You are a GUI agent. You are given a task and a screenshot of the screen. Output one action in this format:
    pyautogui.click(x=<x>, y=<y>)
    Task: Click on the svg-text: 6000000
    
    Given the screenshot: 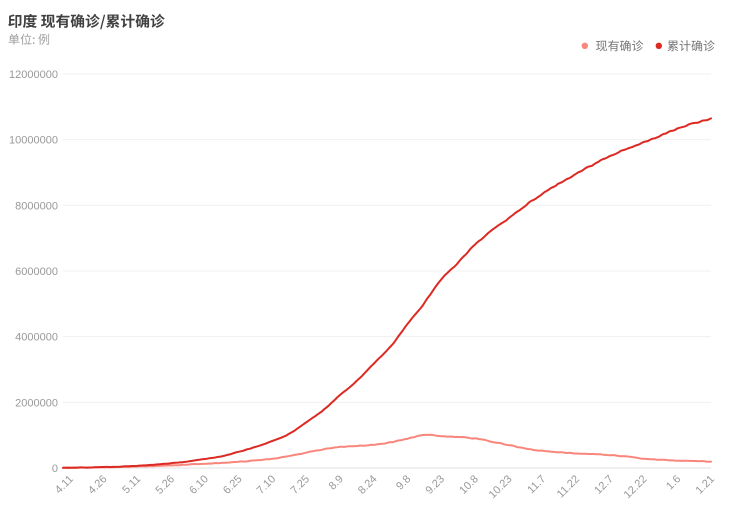 What is the action you would take?
    pyautogui.click(x=36, y=272)
    